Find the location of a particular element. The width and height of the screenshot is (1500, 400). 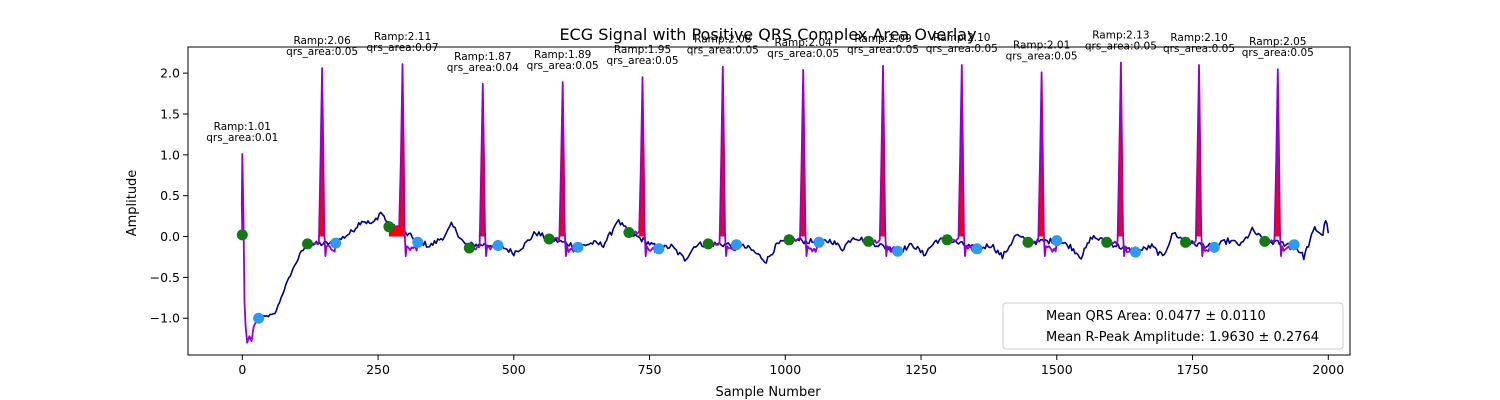

peak-label-ramp: Ramp:1.01 is located at coordinates (242, 127).